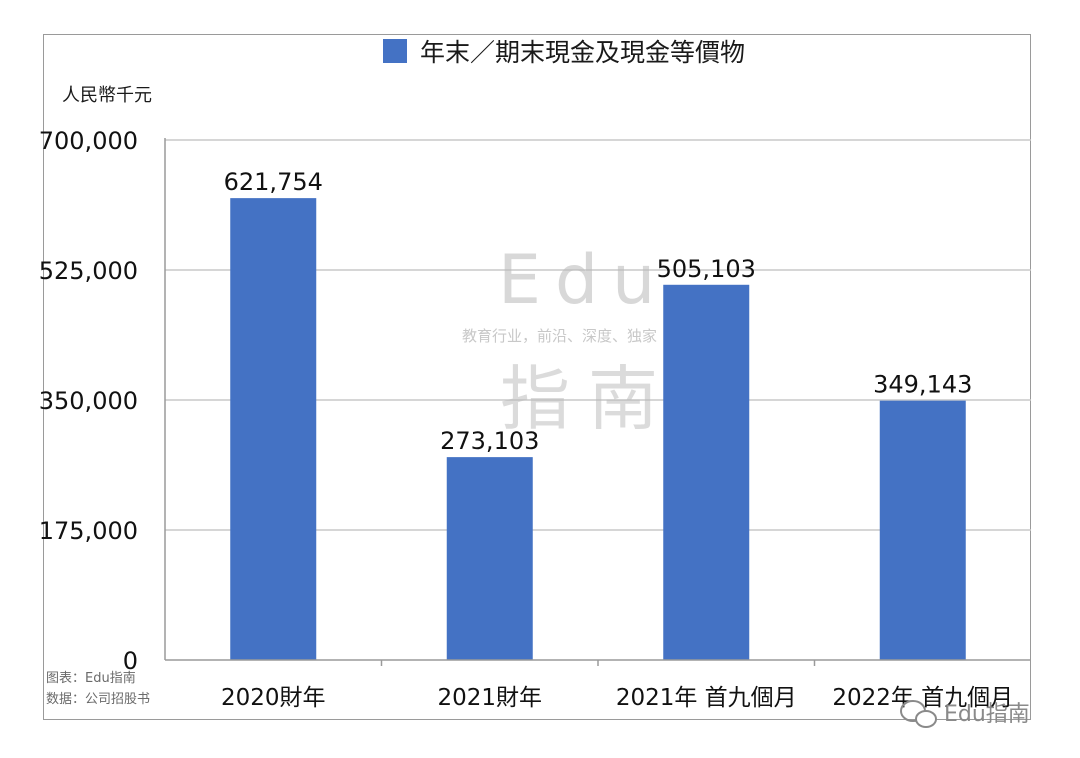  What do you see at coordinates (588, 399) in the screenshot?
I see `watermark-cn: 指南` at bounding box center [588, 399].